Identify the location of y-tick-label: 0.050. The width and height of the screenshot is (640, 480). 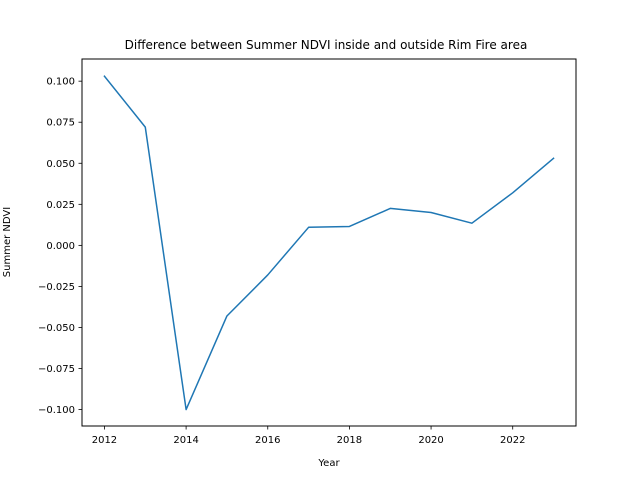
(60, 164).